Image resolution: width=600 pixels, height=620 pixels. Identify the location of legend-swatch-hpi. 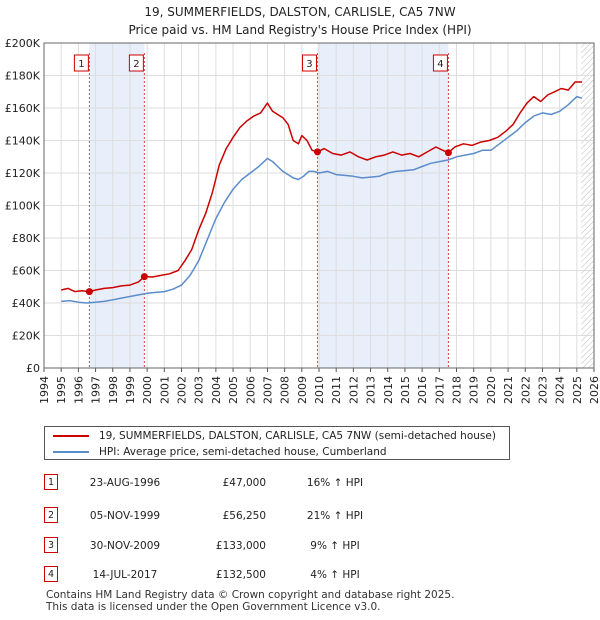
(71, 452).